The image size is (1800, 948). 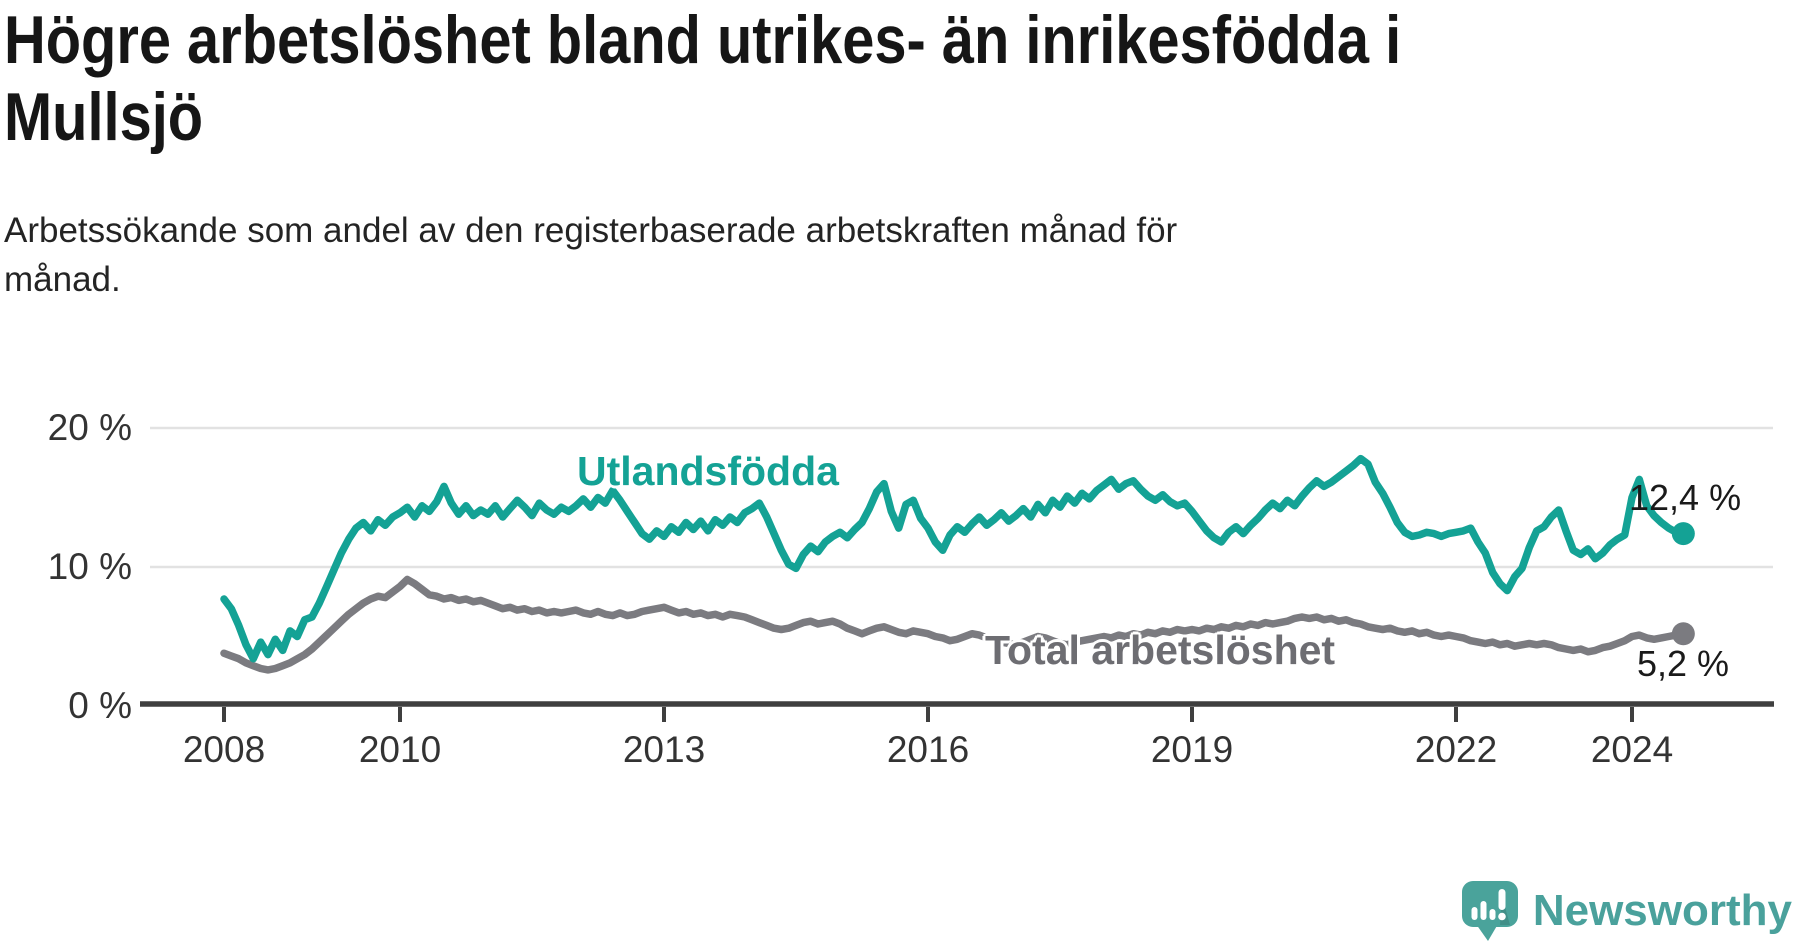 What do you see at coordinates (100, 705) in the screenshot?
I see `y-tick-label-0: 0 %` at bounding box center [100, 705].